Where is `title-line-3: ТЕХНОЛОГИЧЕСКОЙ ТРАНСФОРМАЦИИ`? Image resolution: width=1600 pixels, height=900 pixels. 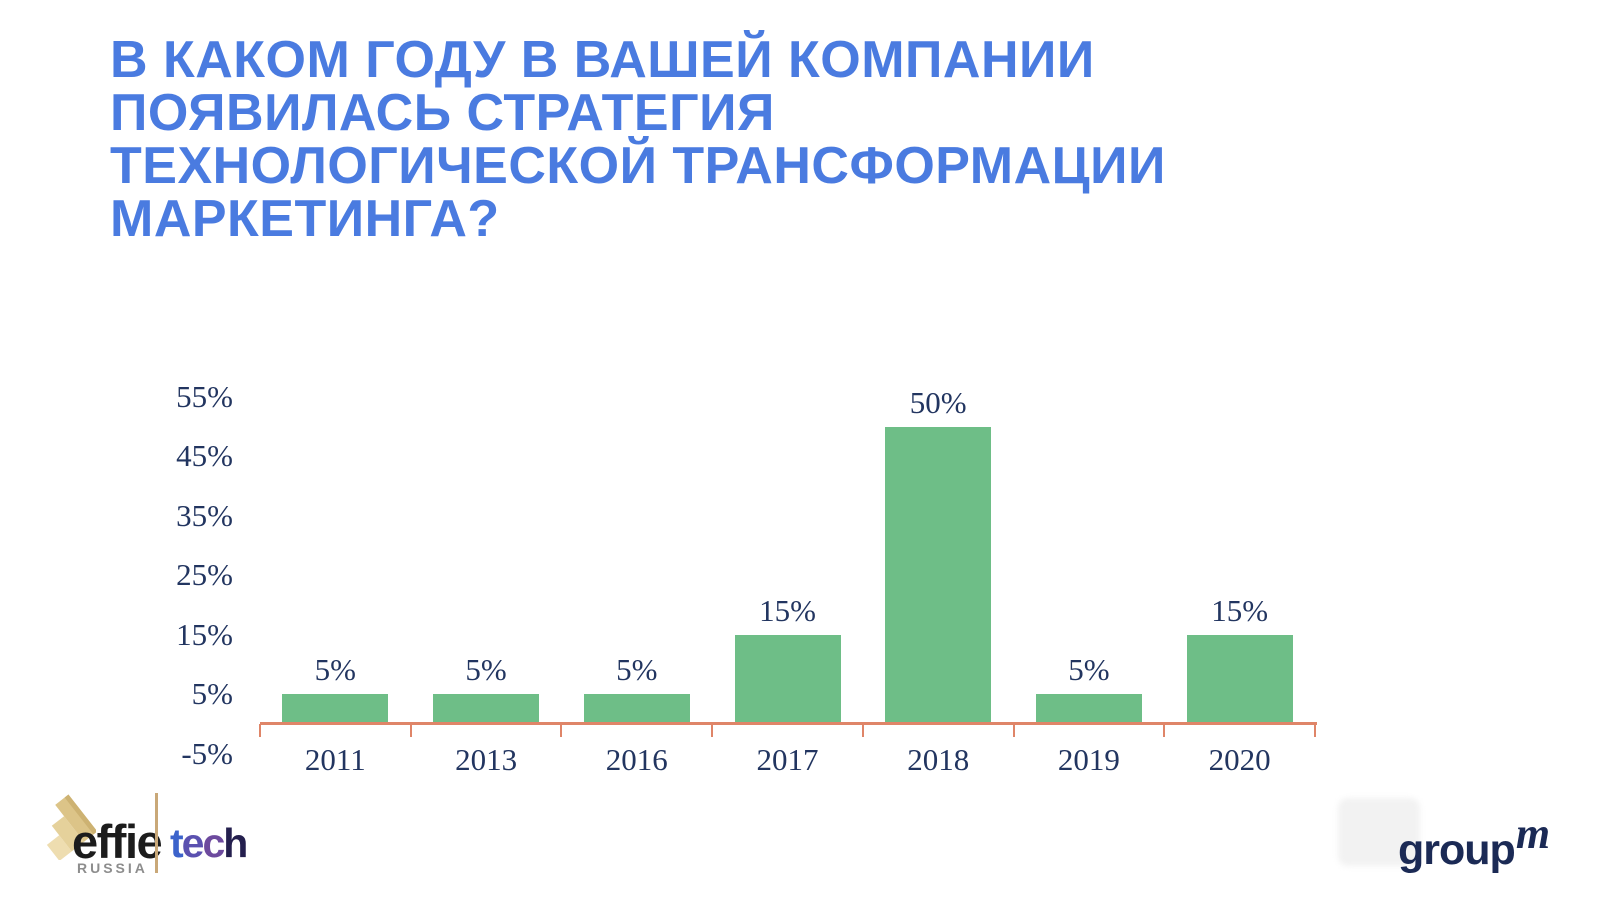
title-line-3: ТЕХНОЛОГИЧЕСКОЙ ТРАНСФОРМАЦИИ is located at coordinates (638, 166).